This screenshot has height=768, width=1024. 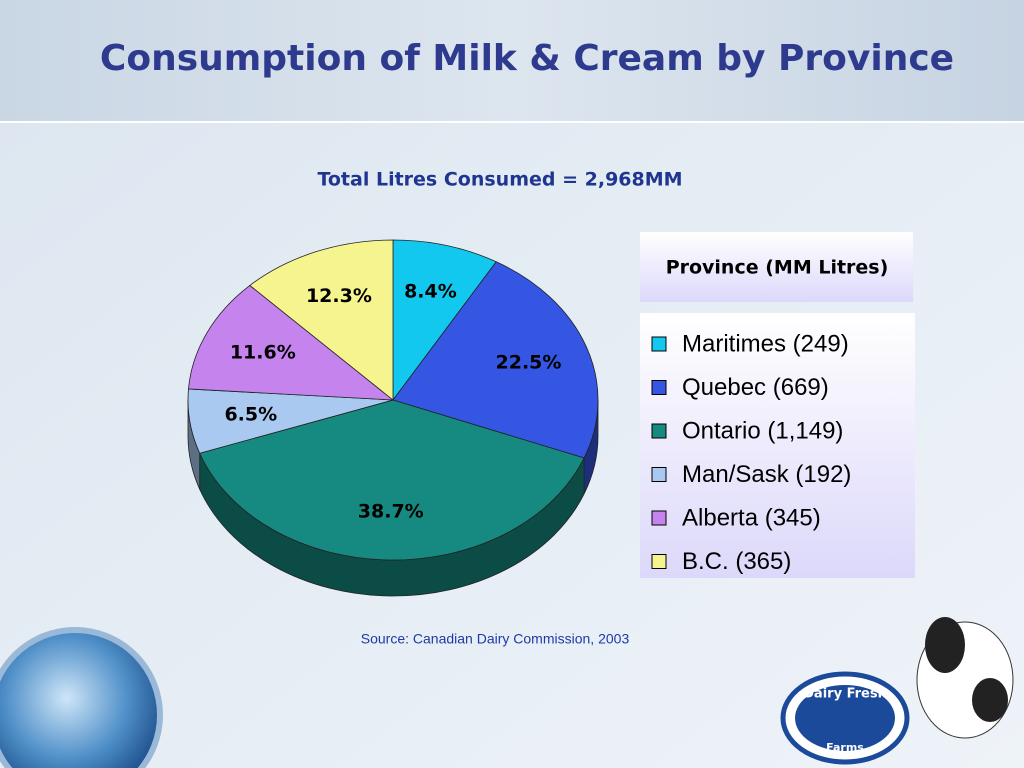 What do you see at coordinates (391, 511) in the screenshot?
I see `slice-label: 38.7%` at bounding box center [391, 511].